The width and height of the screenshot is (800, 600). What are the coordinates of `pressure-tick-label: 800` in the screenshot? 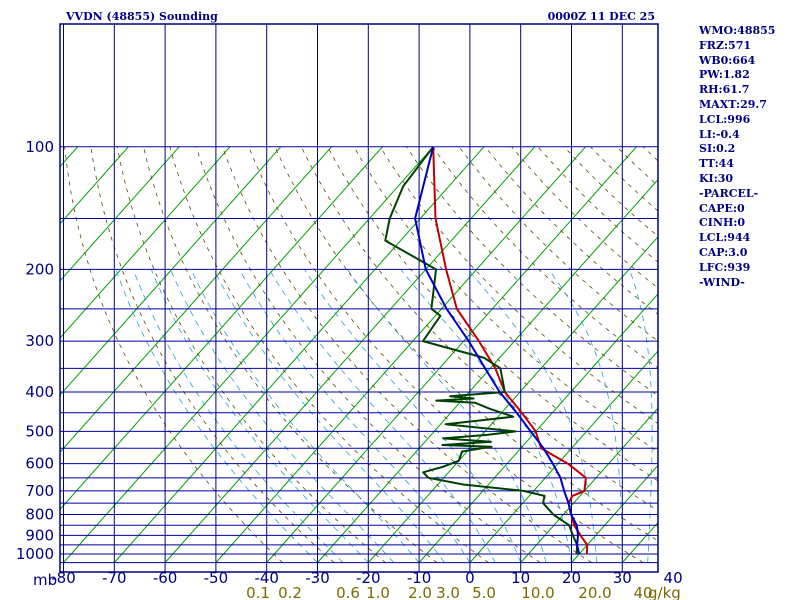 It's located at (39, 515).